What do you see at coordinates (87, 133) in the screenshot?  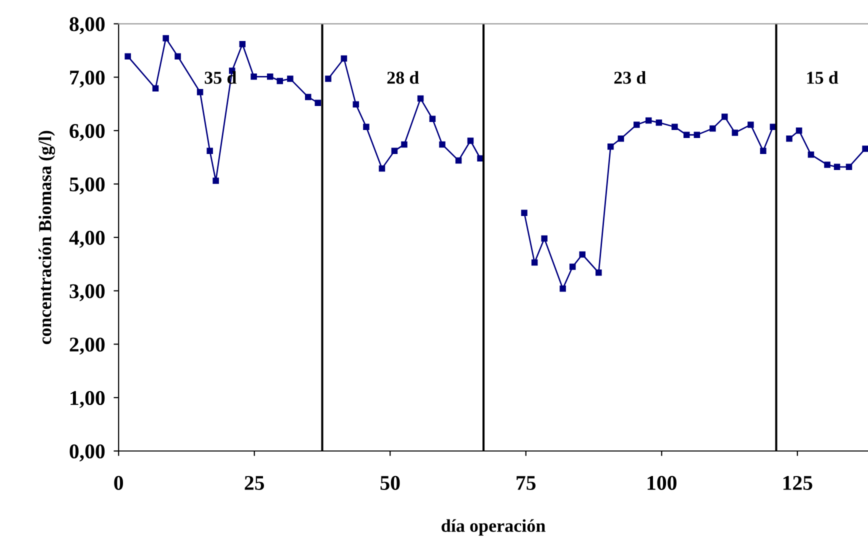 I see `y-tick-label: 6,00` at bounding box center [87, 133].